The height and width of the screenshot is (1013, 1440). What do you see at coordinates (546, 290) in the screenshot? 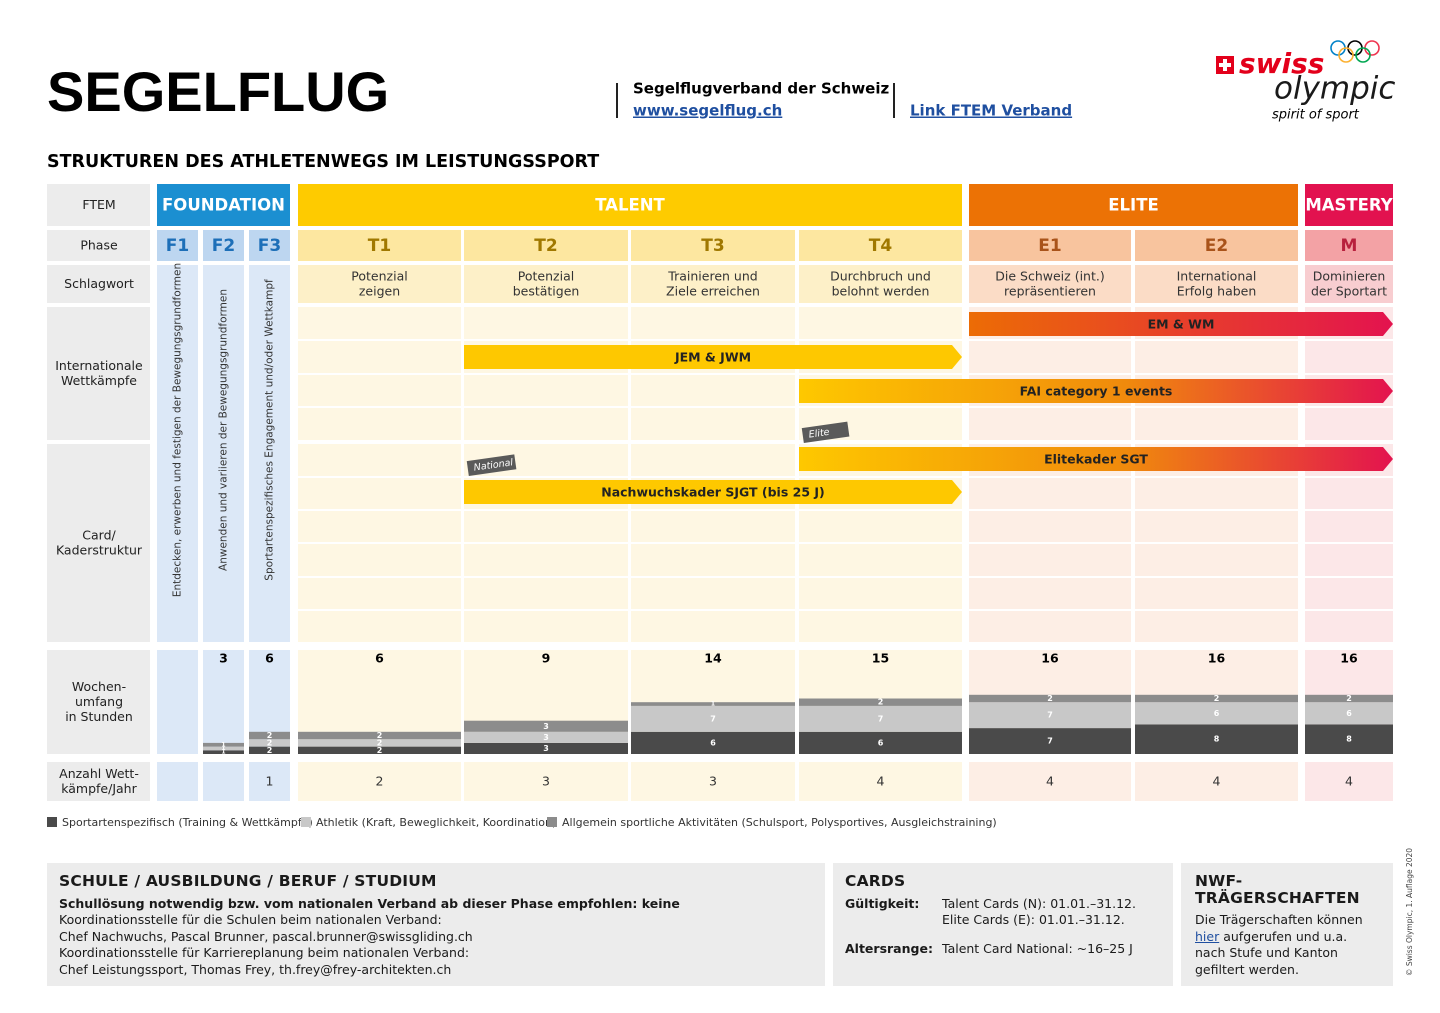
I see `keyword-line: bestätigen` at bounding box center [546, 290].